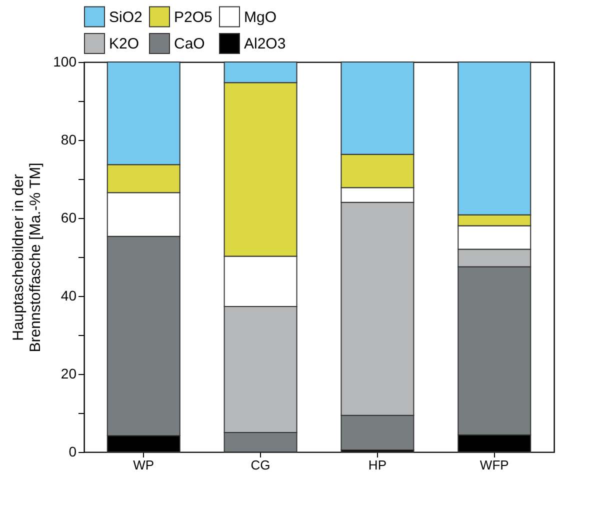 This screenshot has height=520, width=616. I want to click on legend-label: P2O5, so click(193, 17).